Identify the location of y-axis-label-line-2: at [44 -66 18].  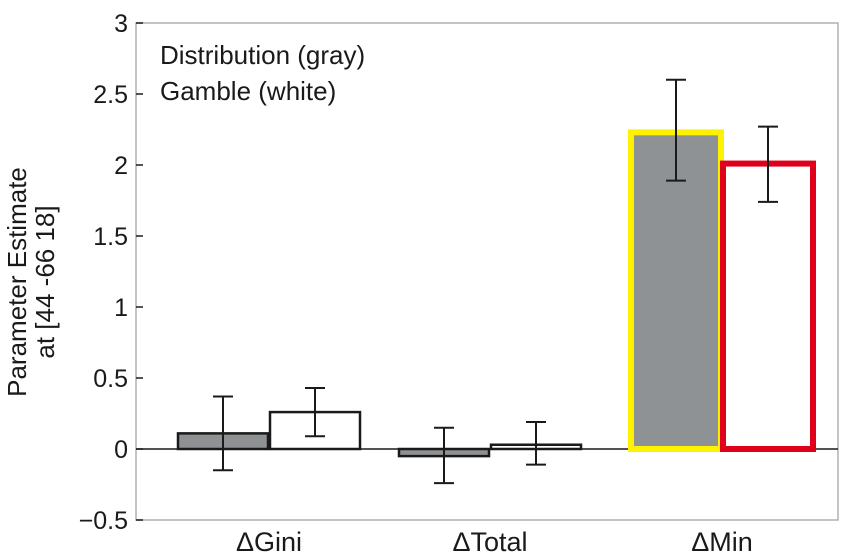
(45, 281).